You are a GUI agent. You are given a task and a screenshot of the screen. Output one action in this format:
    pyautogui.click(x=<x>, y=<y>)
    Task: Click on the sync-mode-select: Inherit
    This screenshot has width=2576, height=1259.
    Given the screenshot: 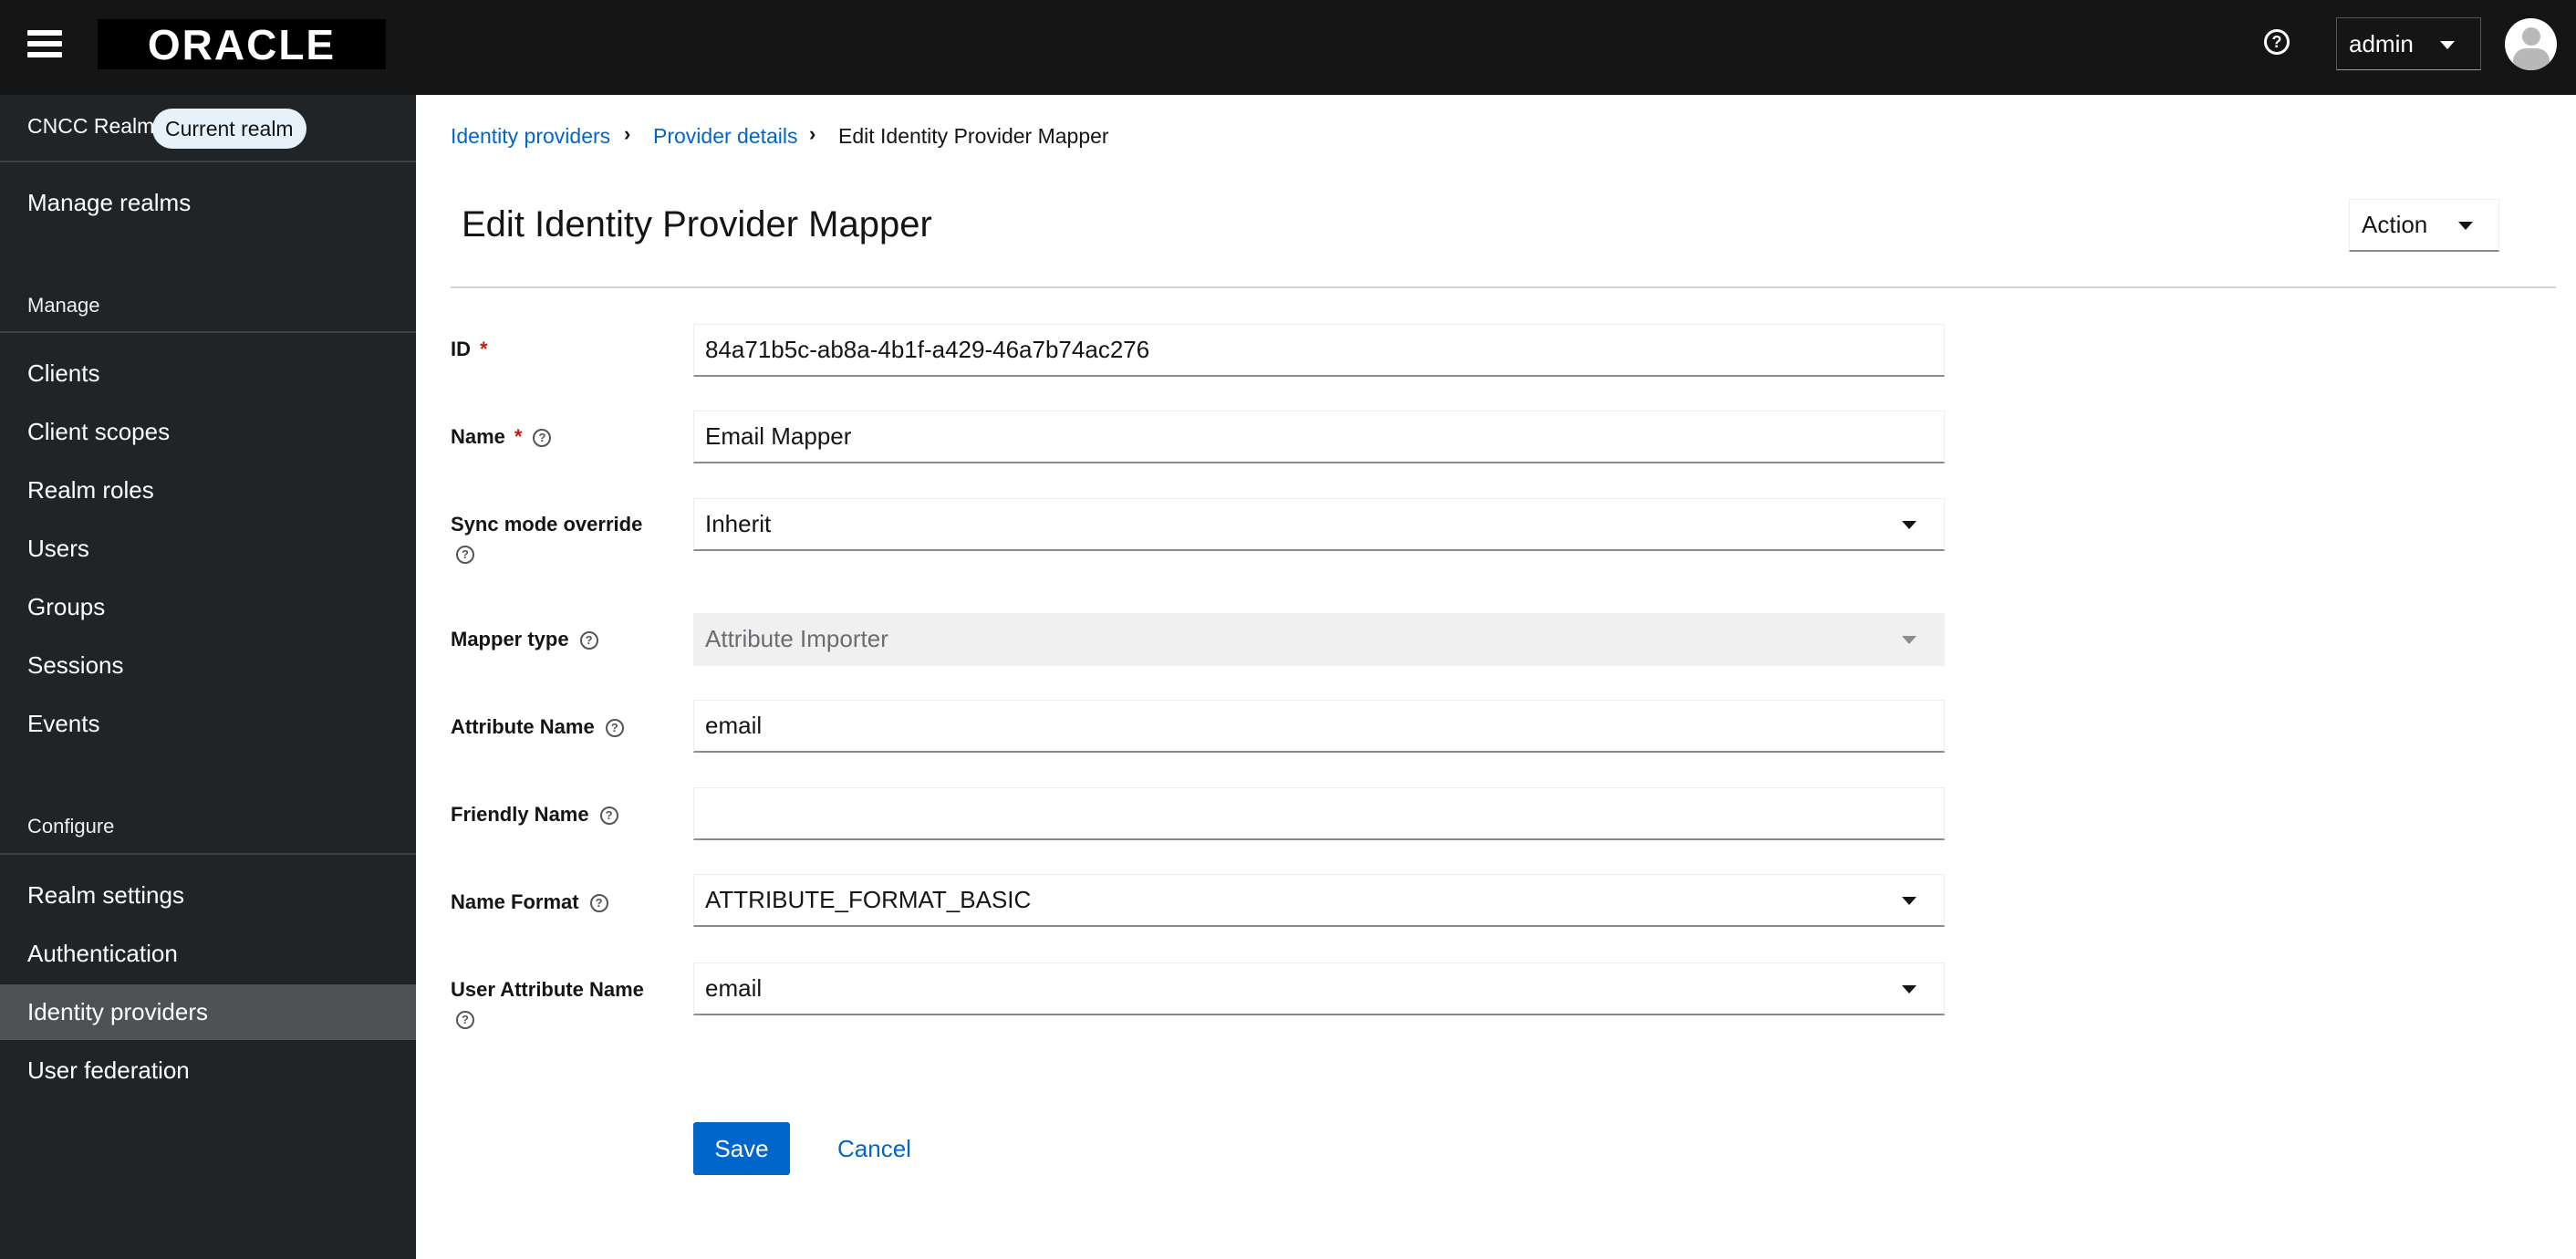 What is the action you would take?
    pyautogui.click(x=1319, y=524)
    